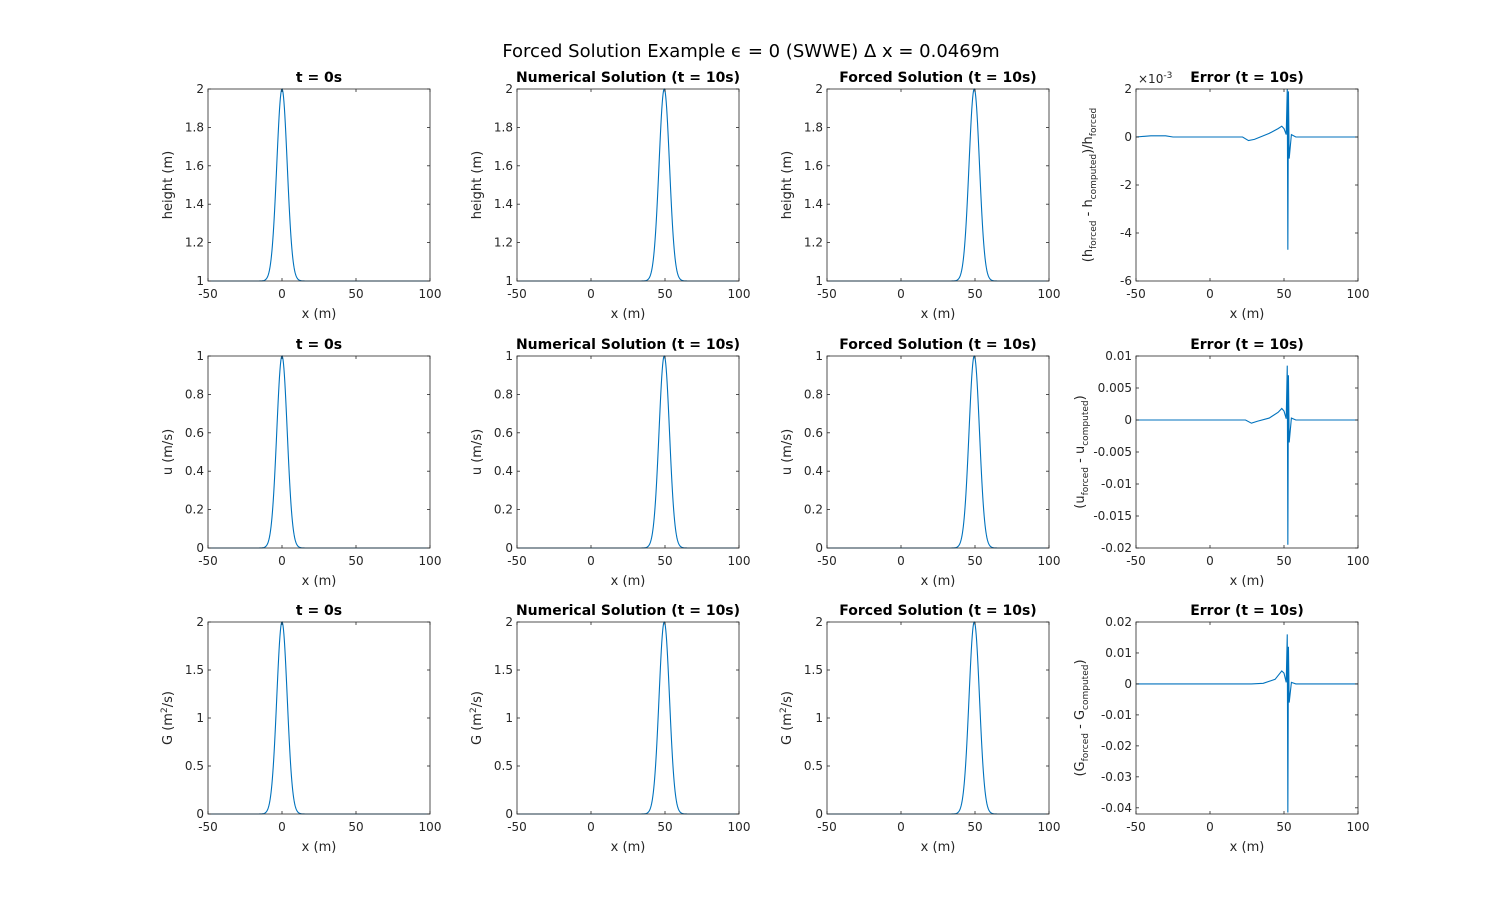 This screenshot has width=1502, height=911. Describe the element at coordinates (1116, 777) in the screenshot. I see `y-tick-label: -0.03` at that location.